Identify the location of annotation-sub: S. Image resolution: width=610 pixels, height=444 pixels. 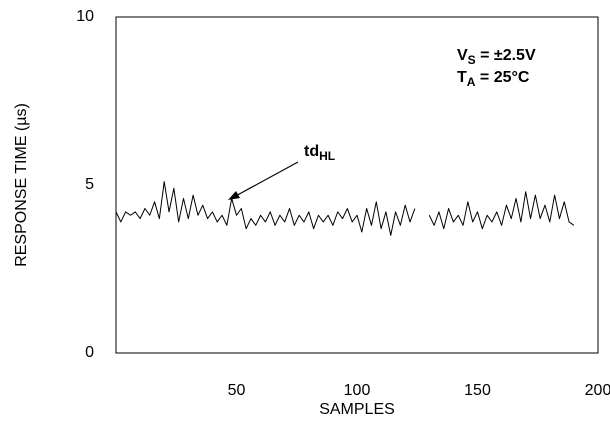
(472, 60).